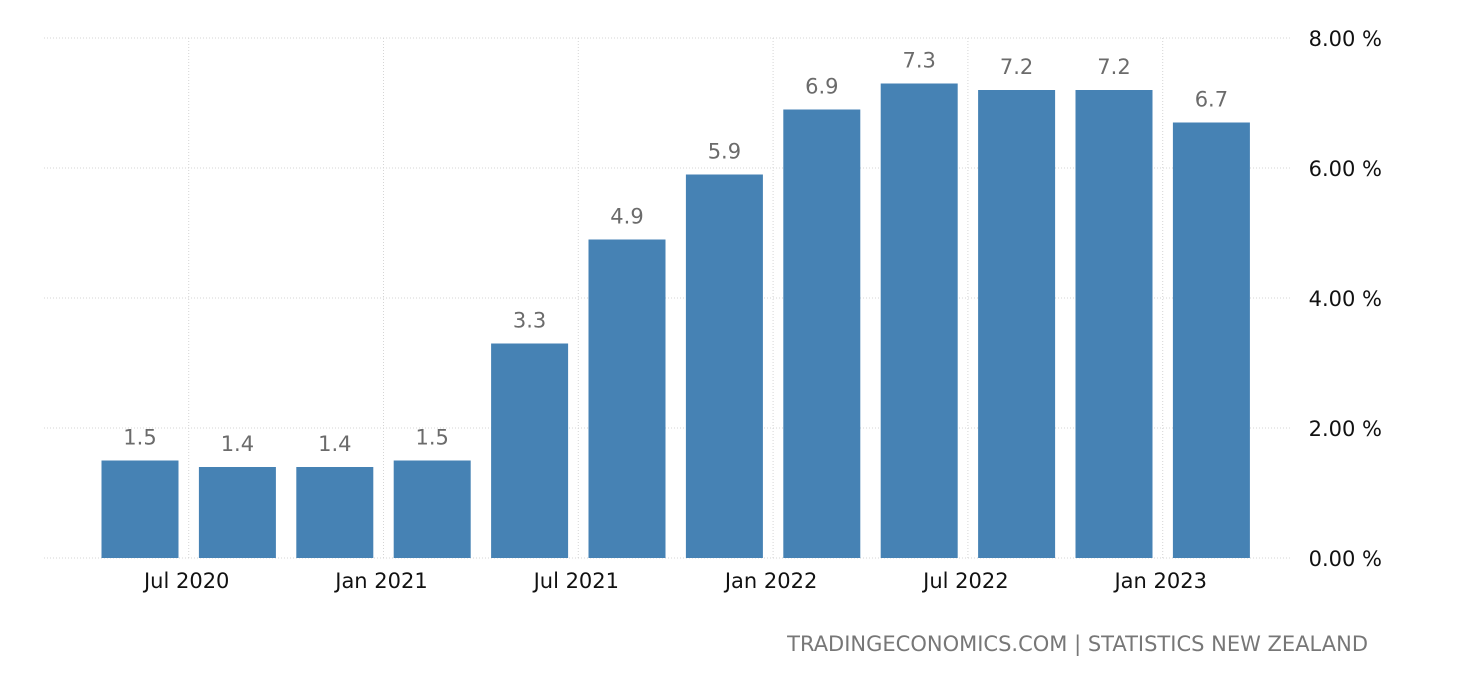  Describe the element at coordinates (1159, 581) in the screenshot. I see `x-tick-label: Jan 2023` at that location.